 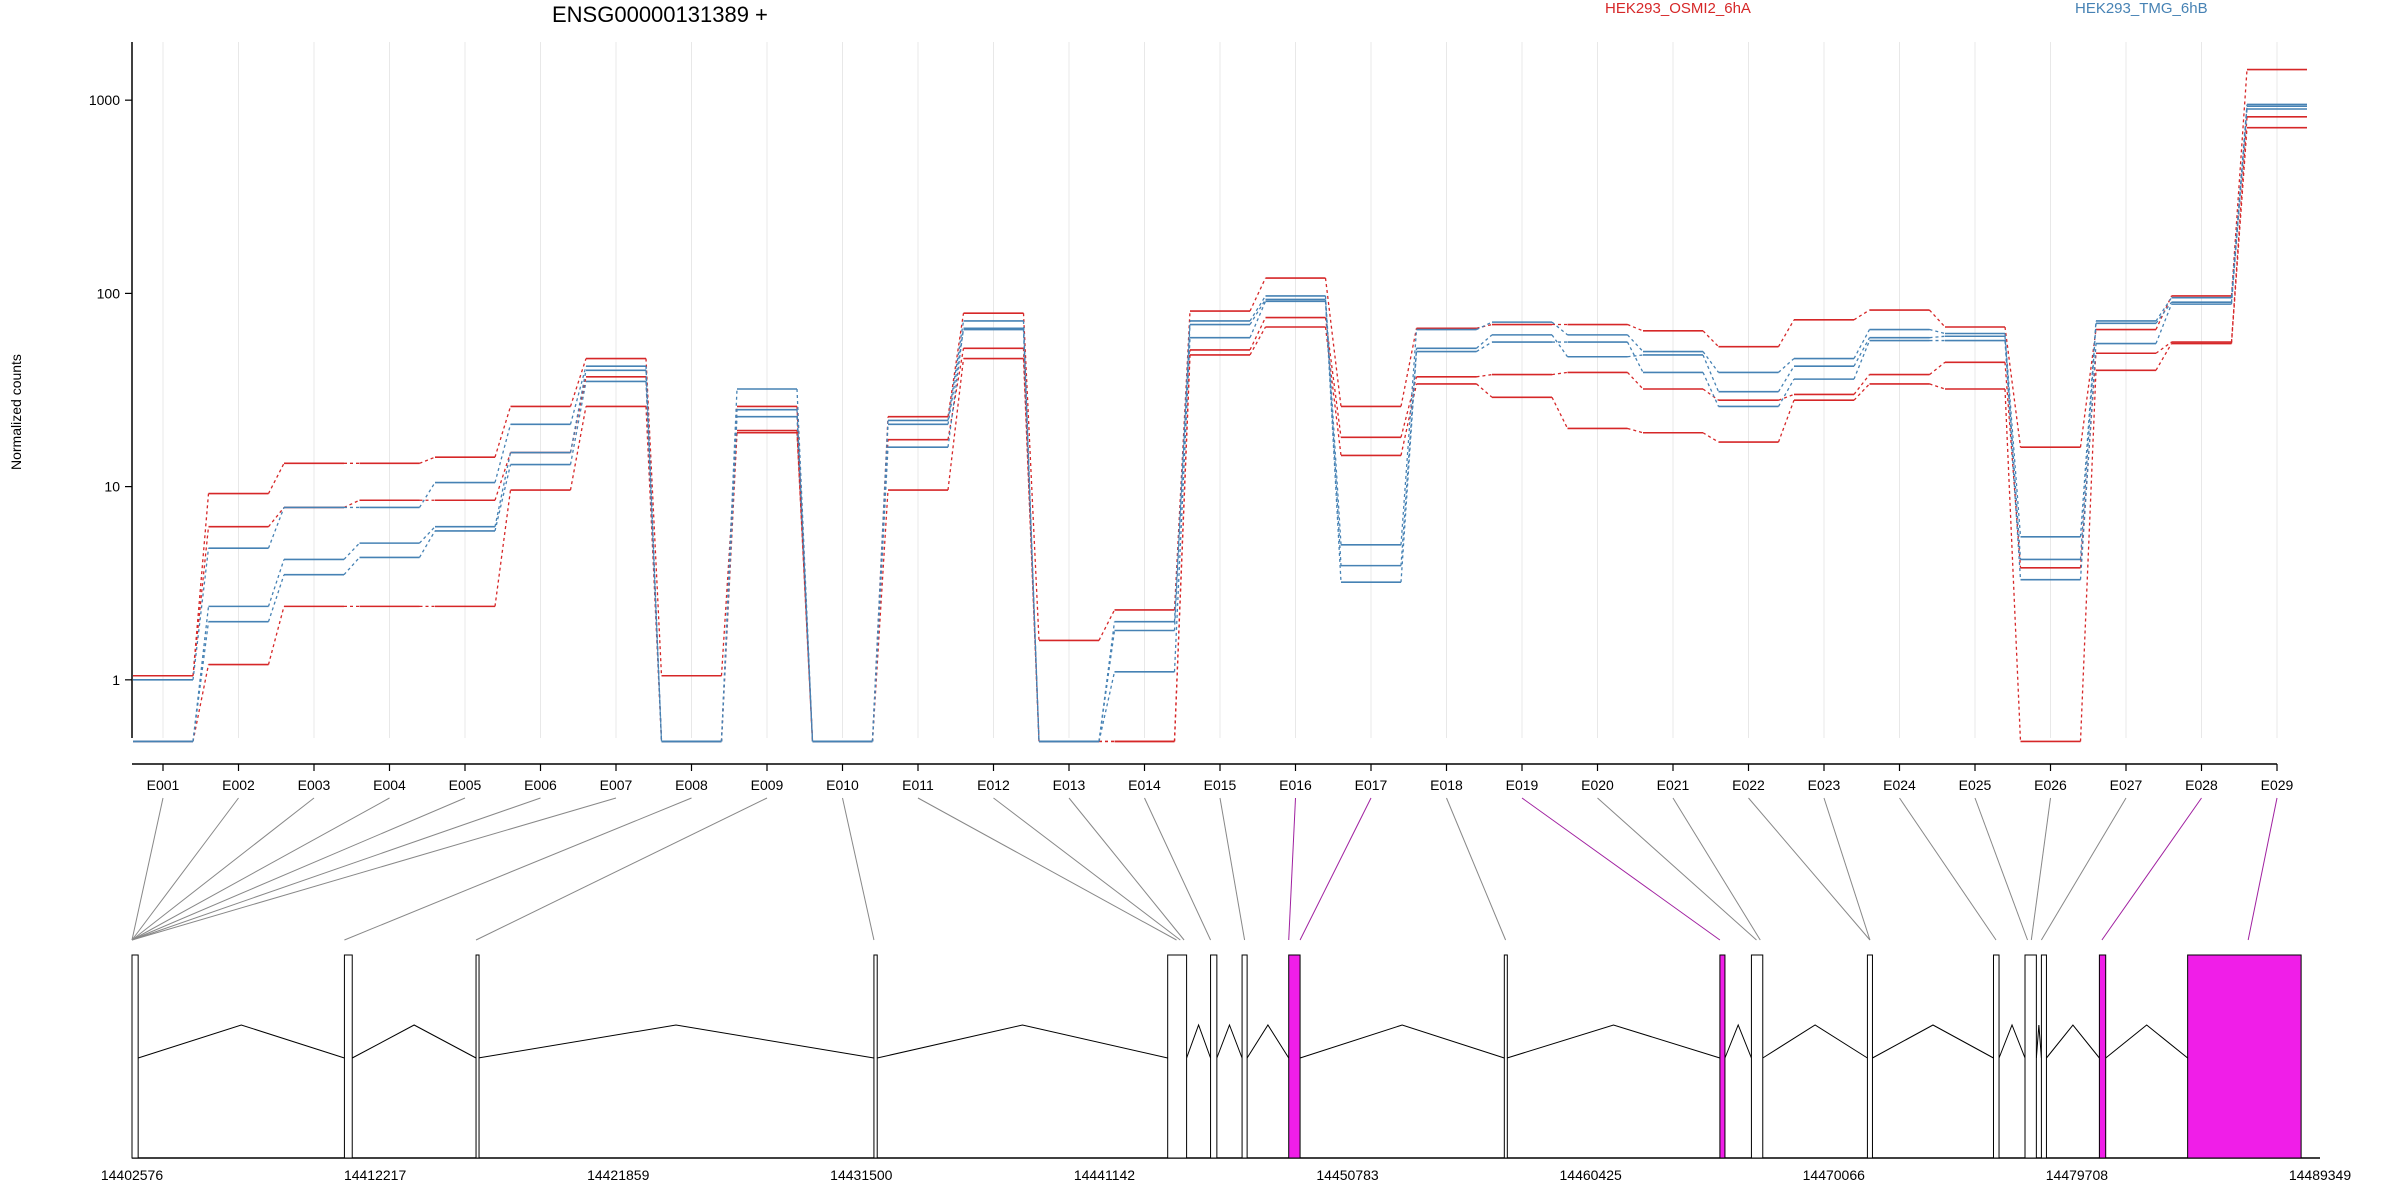 I want to click on x-tick-label-E019: E019, so click(x=1522, y=785).